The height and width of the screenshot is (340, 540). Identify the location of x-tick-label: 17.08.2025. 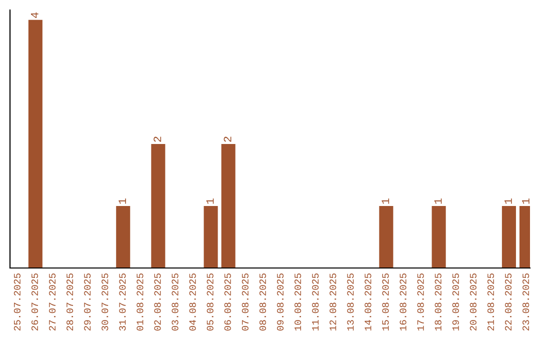
(420, 302).